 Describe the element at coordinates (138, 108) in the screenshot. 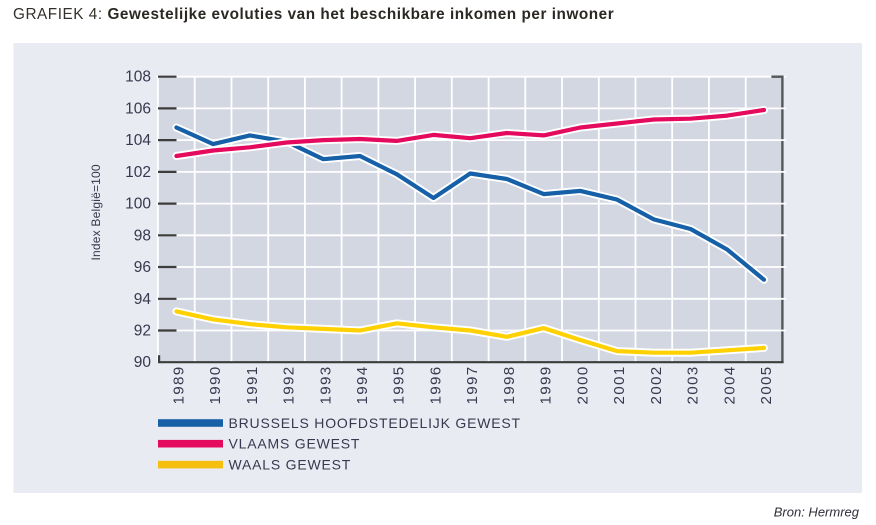

I see `svg-text: 106` at that location.